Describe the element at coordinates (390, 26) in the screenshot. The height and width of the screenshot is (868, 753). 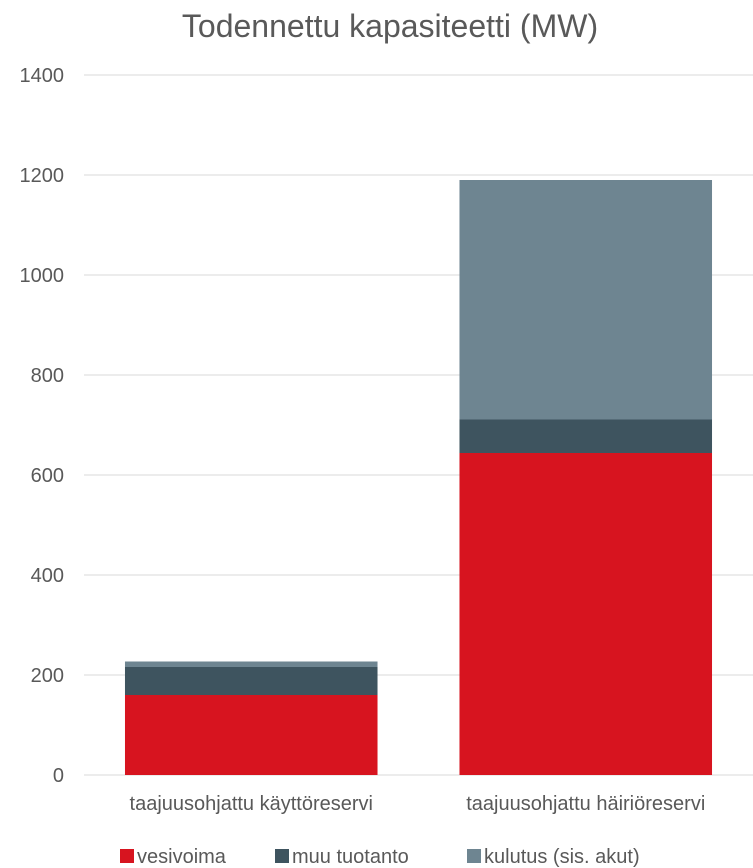
I see `chart-title: Todennettu kapasiteetti (MW)` at that location.